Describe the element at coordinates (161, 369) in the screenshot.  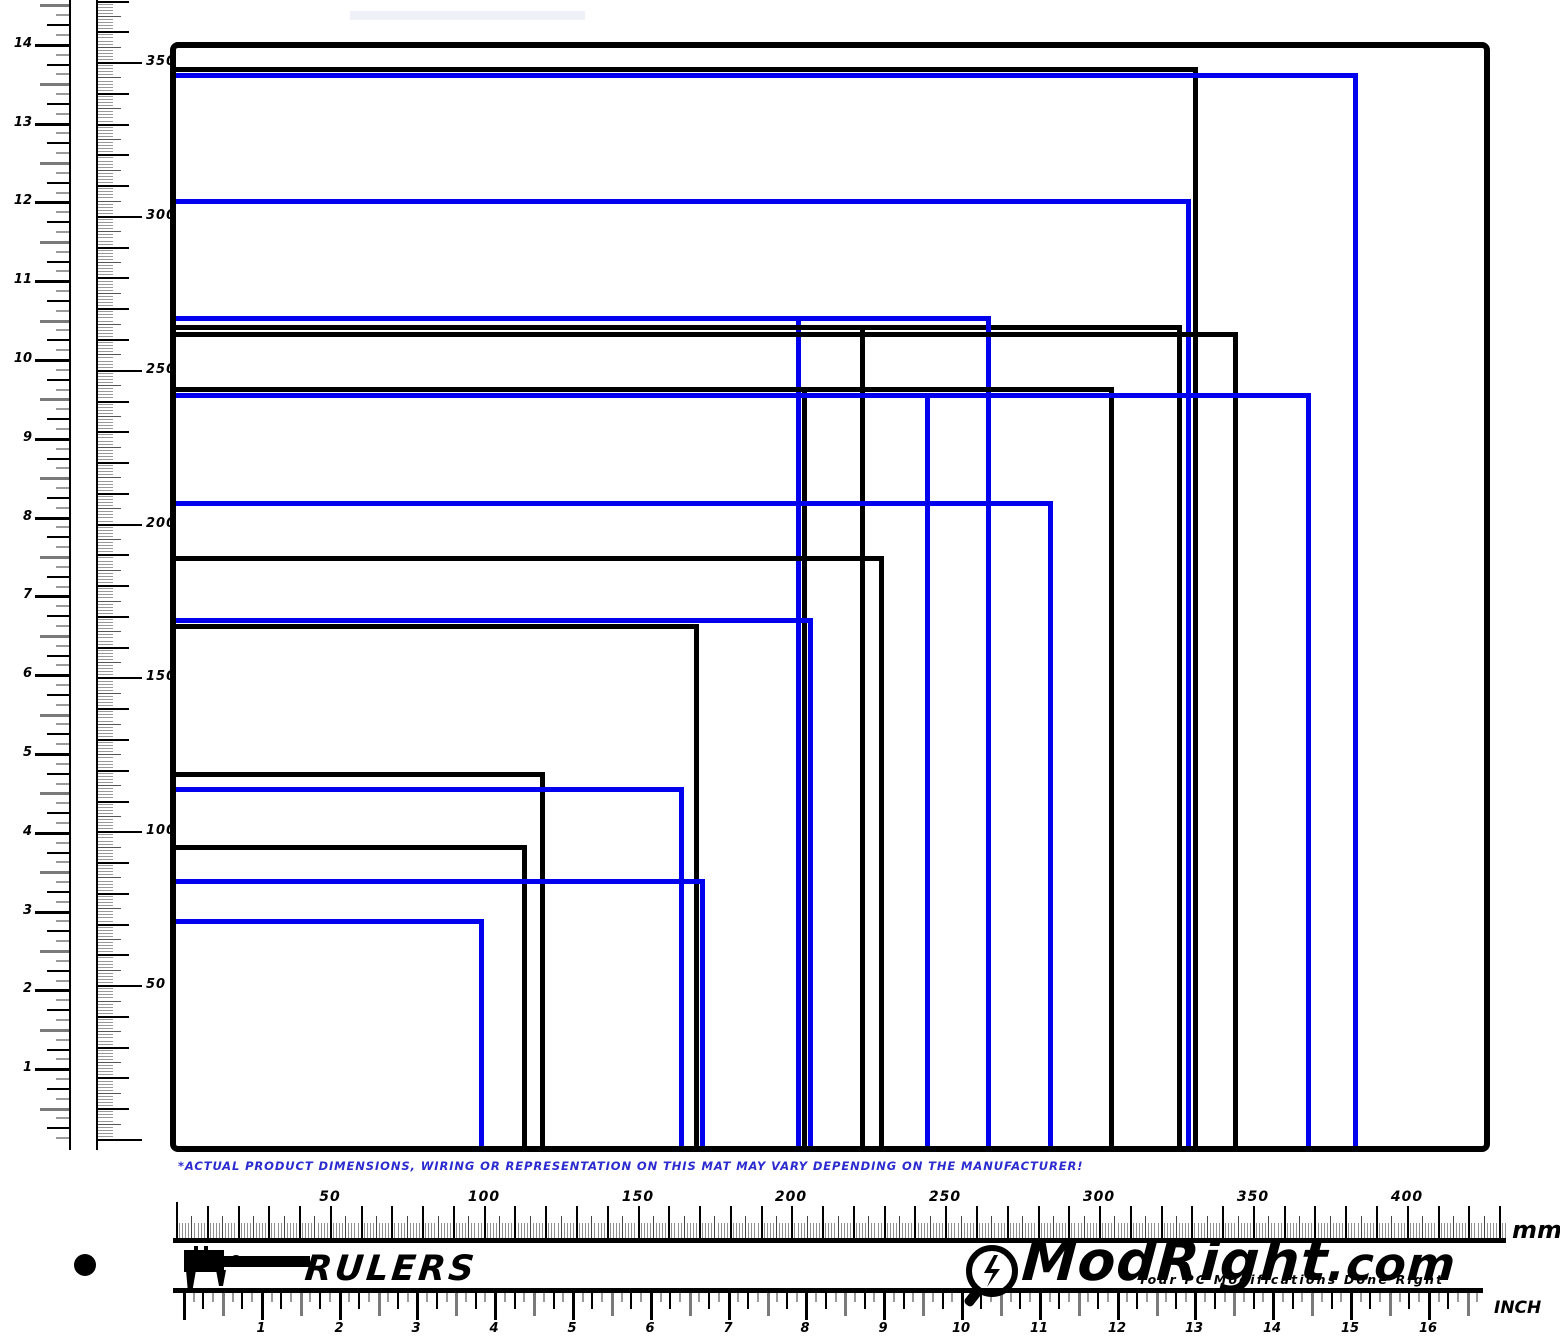
I see `left-mm-ruler-number: 250` at that location.